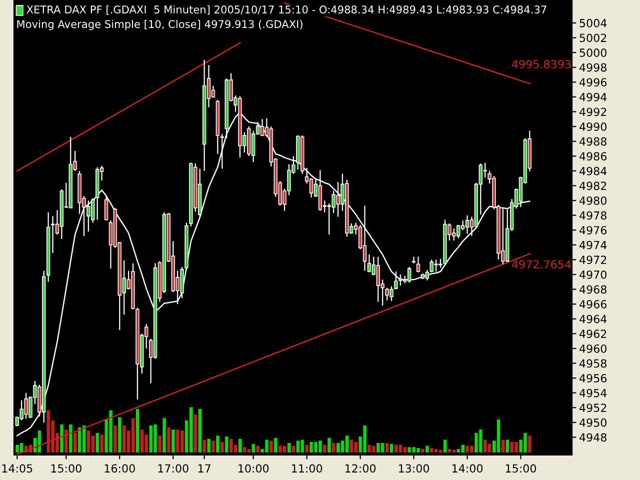 The width and height of the screenshot is (640, 480). What do you see at coordinates (541, 264) in the screenshot?
I see `annotation: 4972.7654` at bounding box center [541, 264].